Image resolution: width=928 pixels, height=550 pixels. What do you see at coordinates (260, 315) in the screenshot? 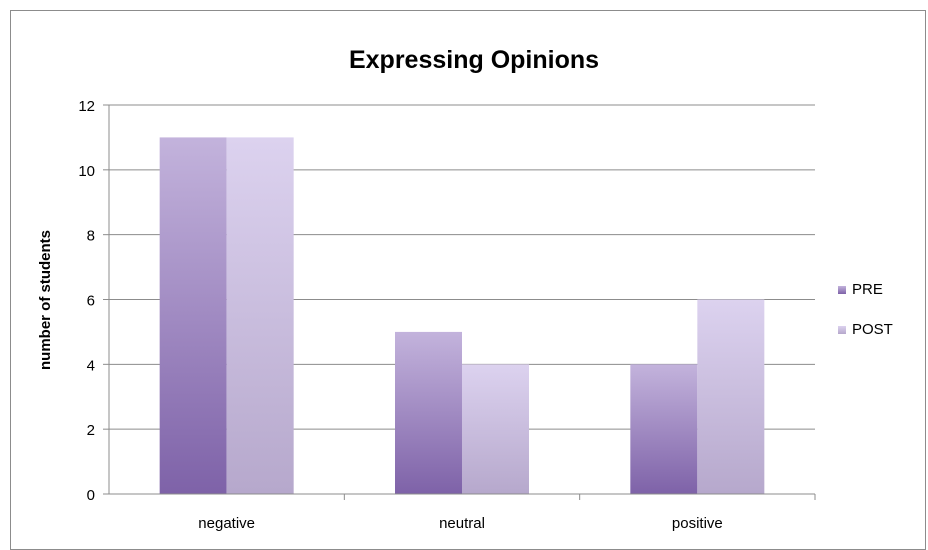
I see `bar-post-negative` at bounding box center [260, 315].